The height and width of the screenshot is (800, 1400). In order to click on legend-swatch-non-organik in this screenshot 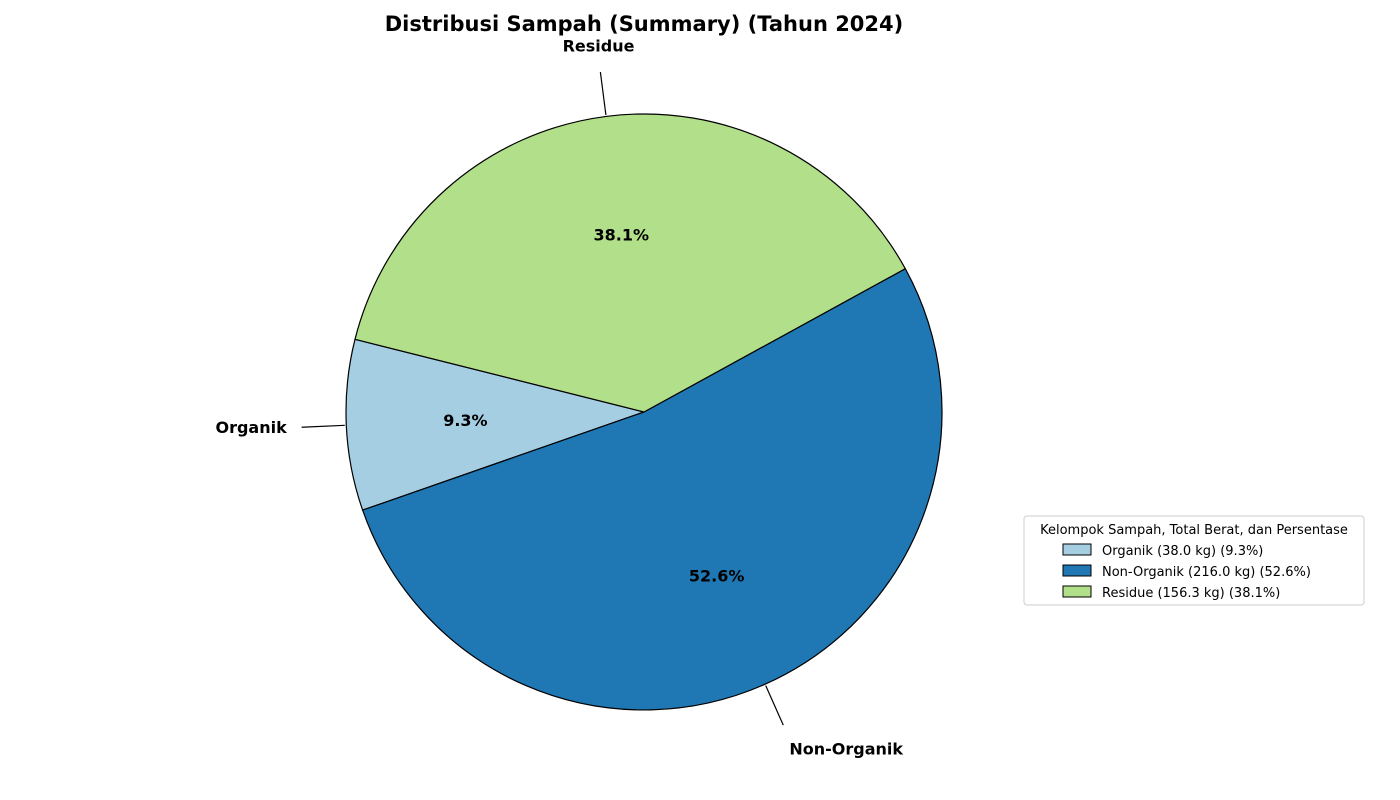, I will do `click(1077, 570)`.